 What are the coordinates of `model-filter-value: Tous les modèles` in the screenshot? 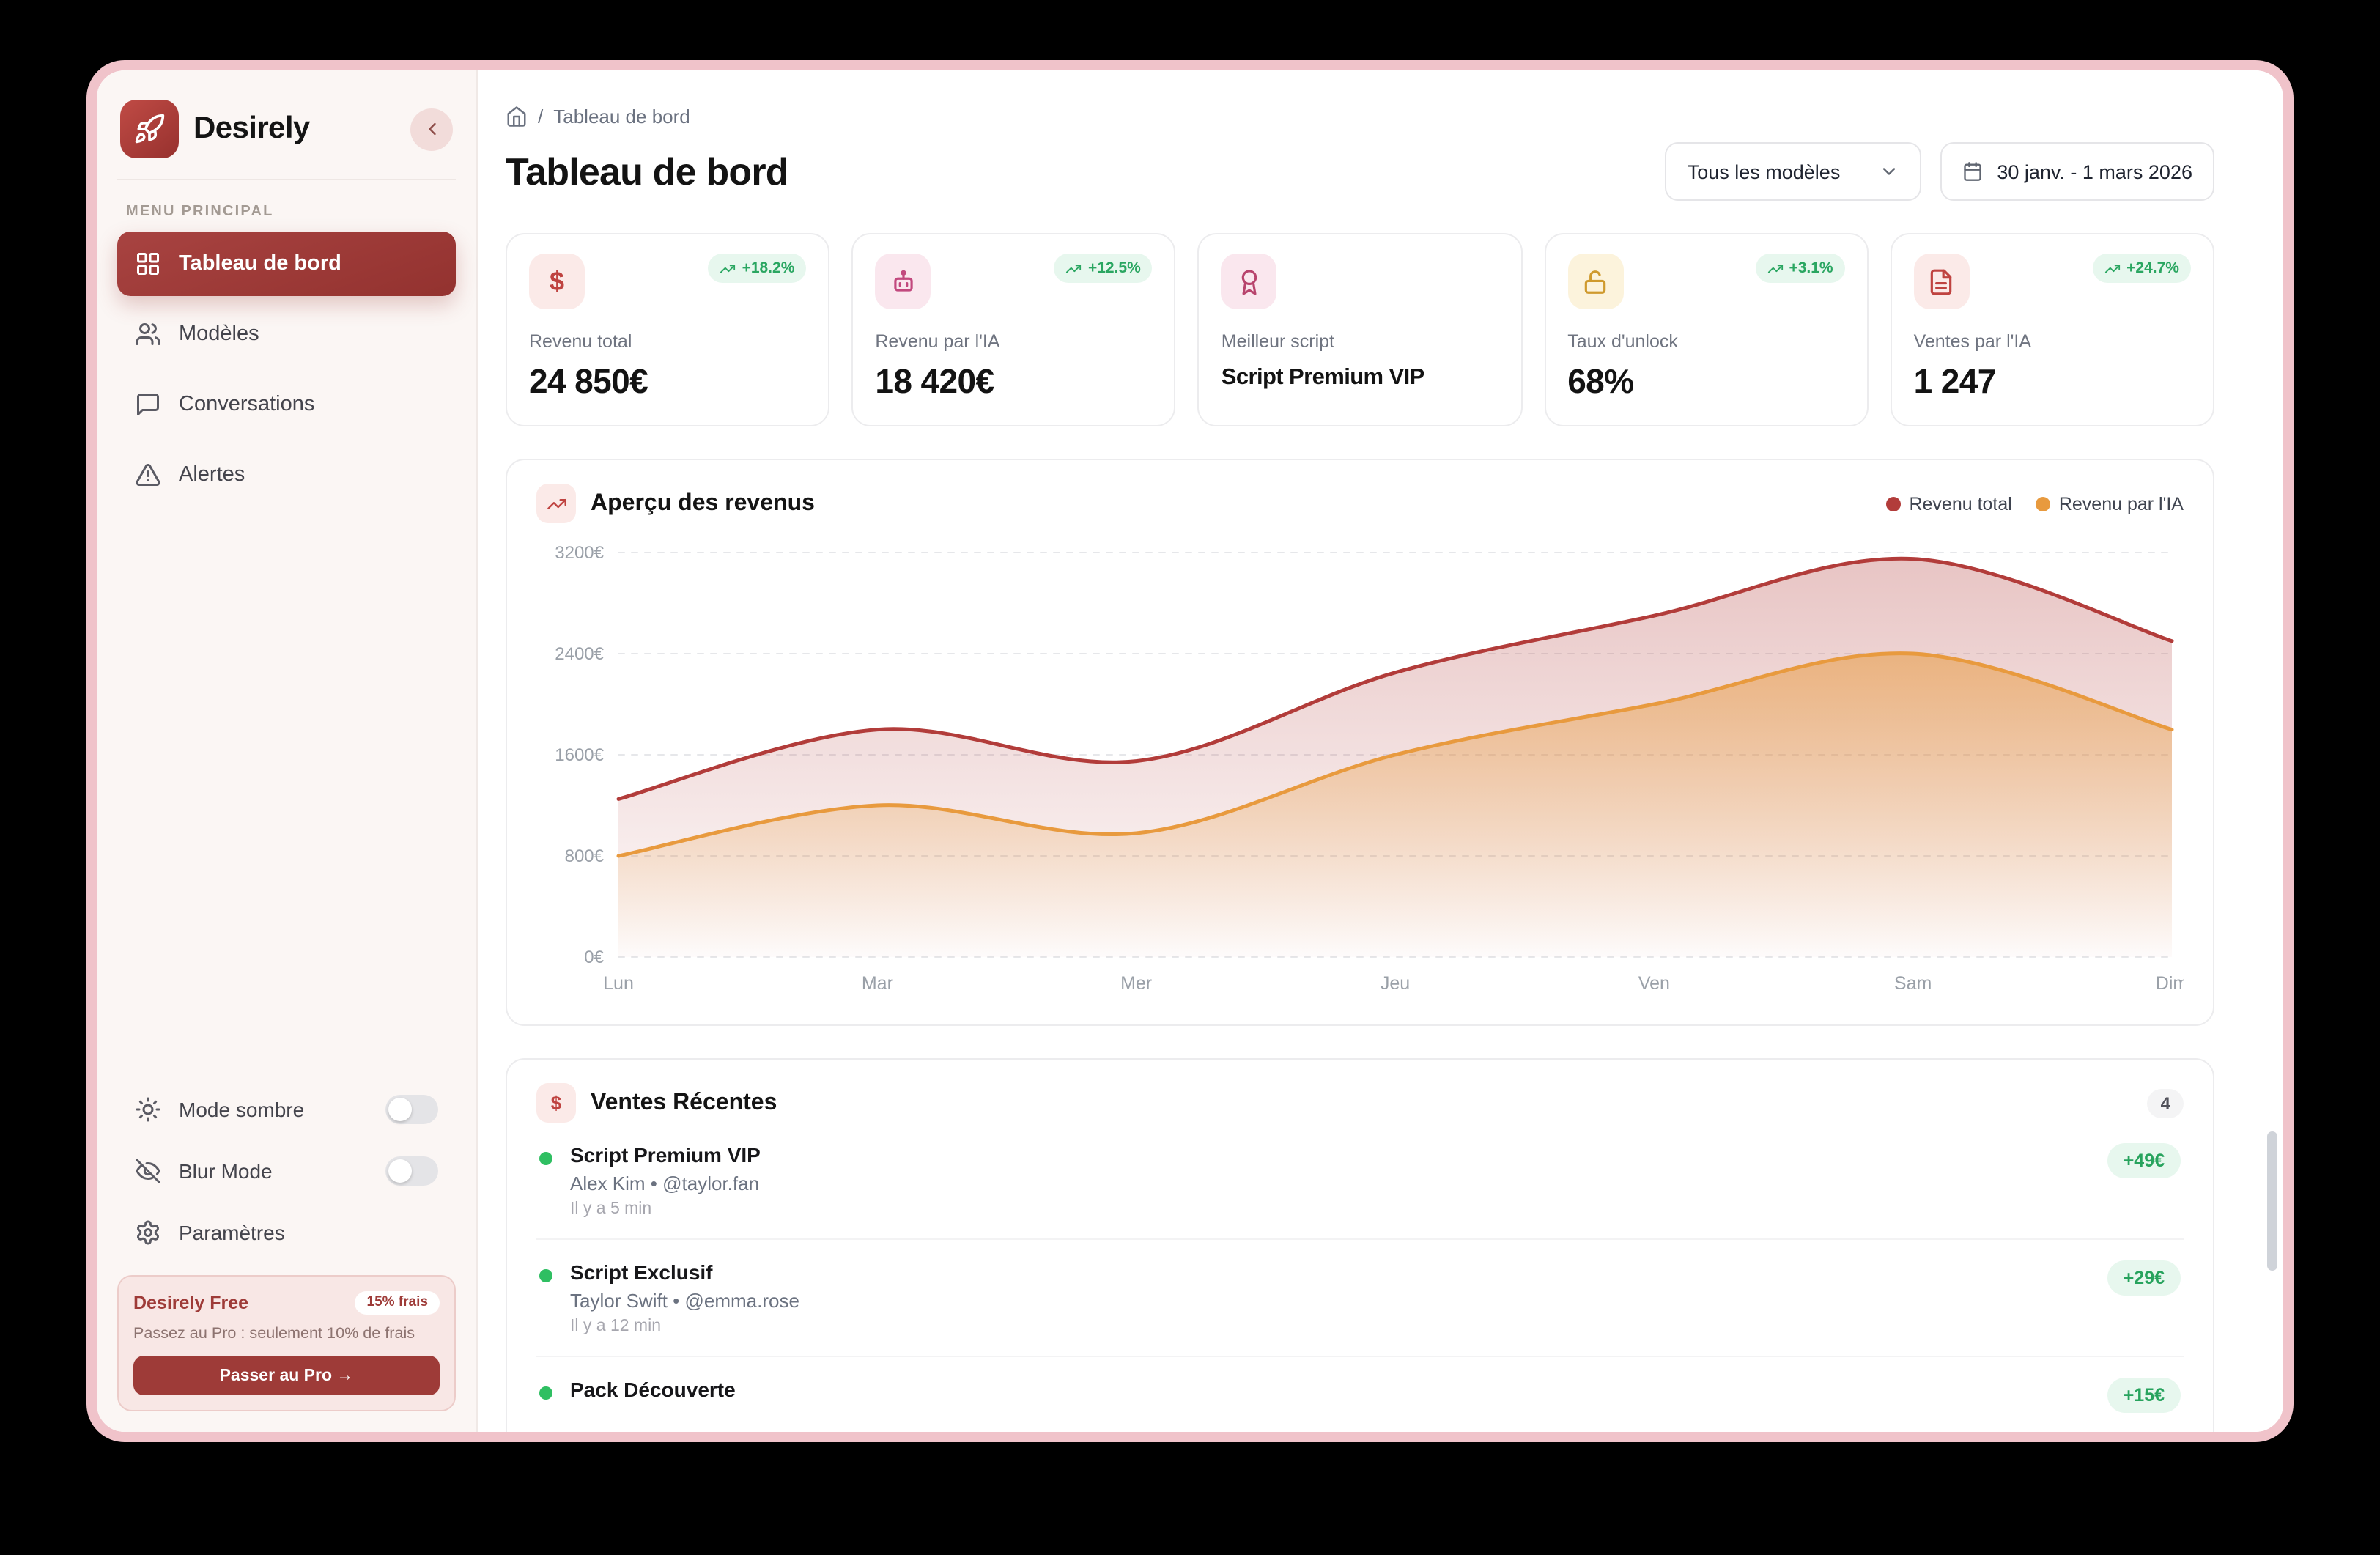 It's located at (1764, 171).